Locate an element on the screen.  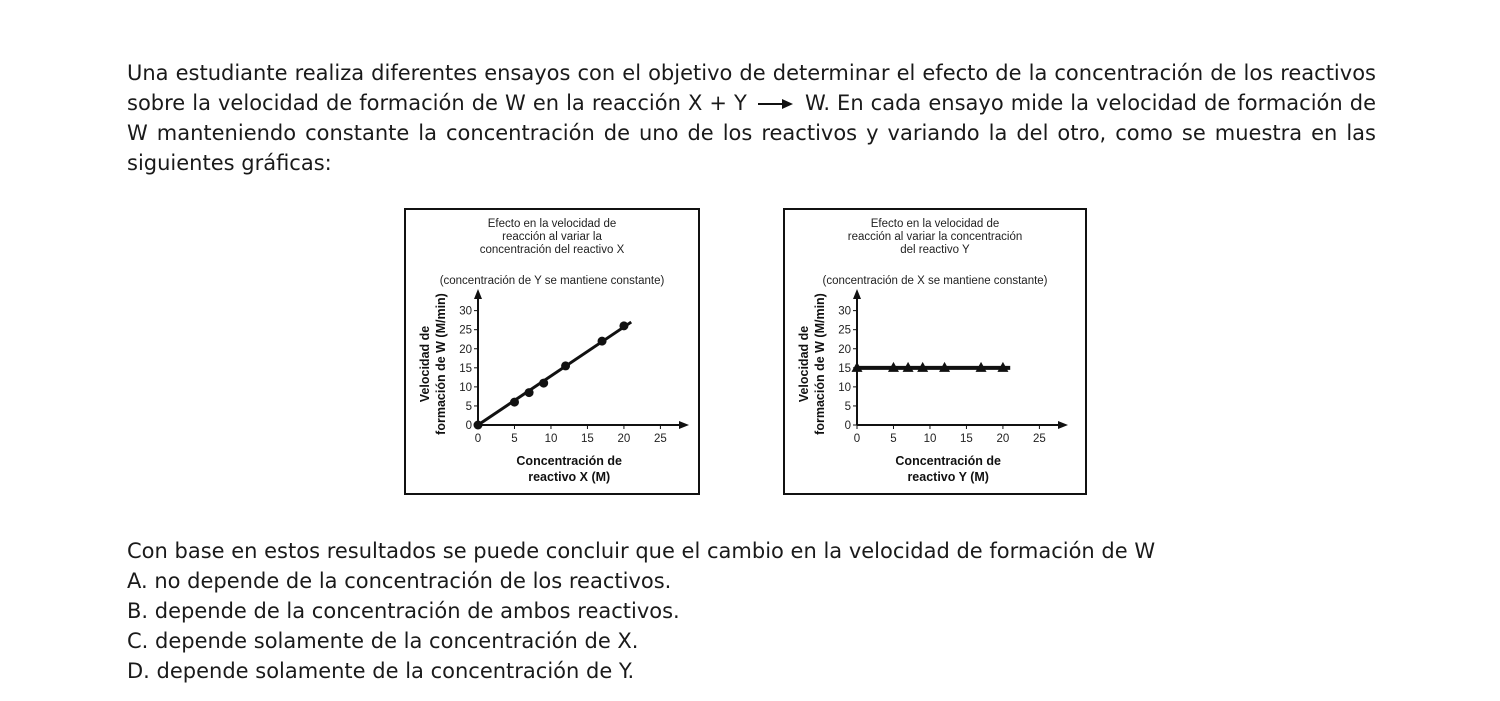
chart-y-x-tick-label: 25 is located at coordinates (1039, 439).